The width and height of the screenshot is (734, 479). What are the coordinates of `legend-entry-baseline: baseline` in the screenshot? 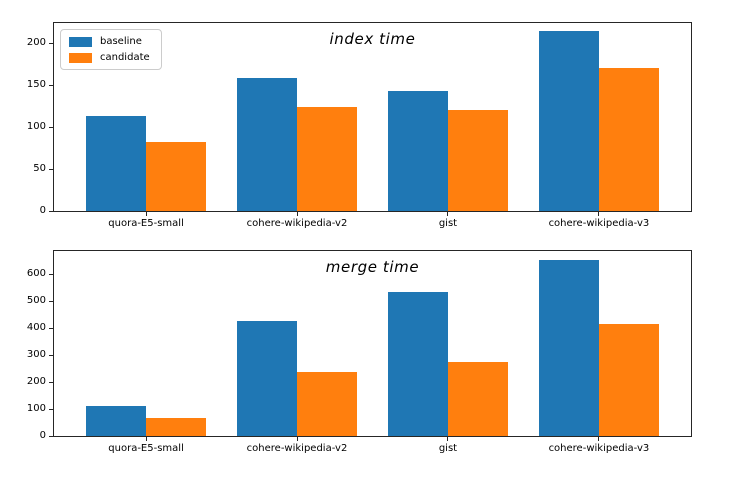 It's located at (109, 41).